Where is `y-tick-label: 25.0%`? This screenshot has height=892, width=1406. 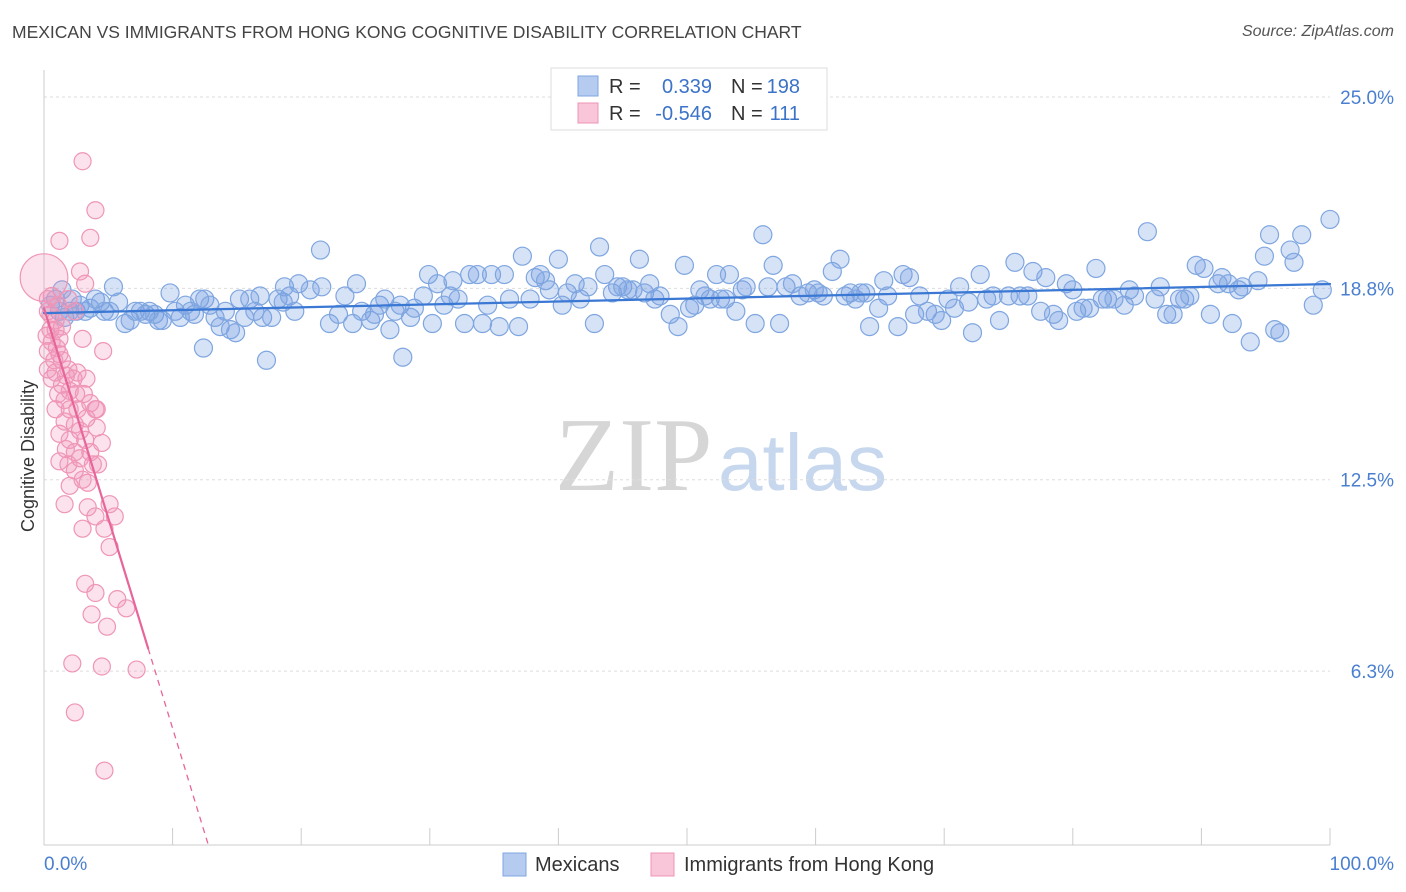 y-tick-label: 25.0% is located at coordinates (1367, 98).